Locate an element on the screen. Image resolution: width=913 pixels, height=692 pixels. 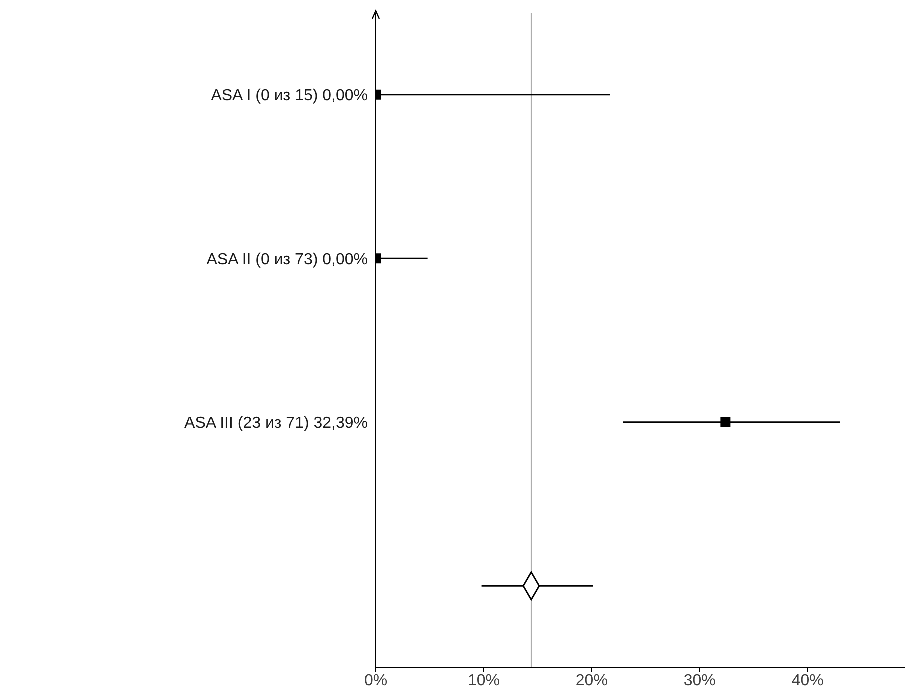
x-tick-label: 0% is located at coordinates (376, 681).